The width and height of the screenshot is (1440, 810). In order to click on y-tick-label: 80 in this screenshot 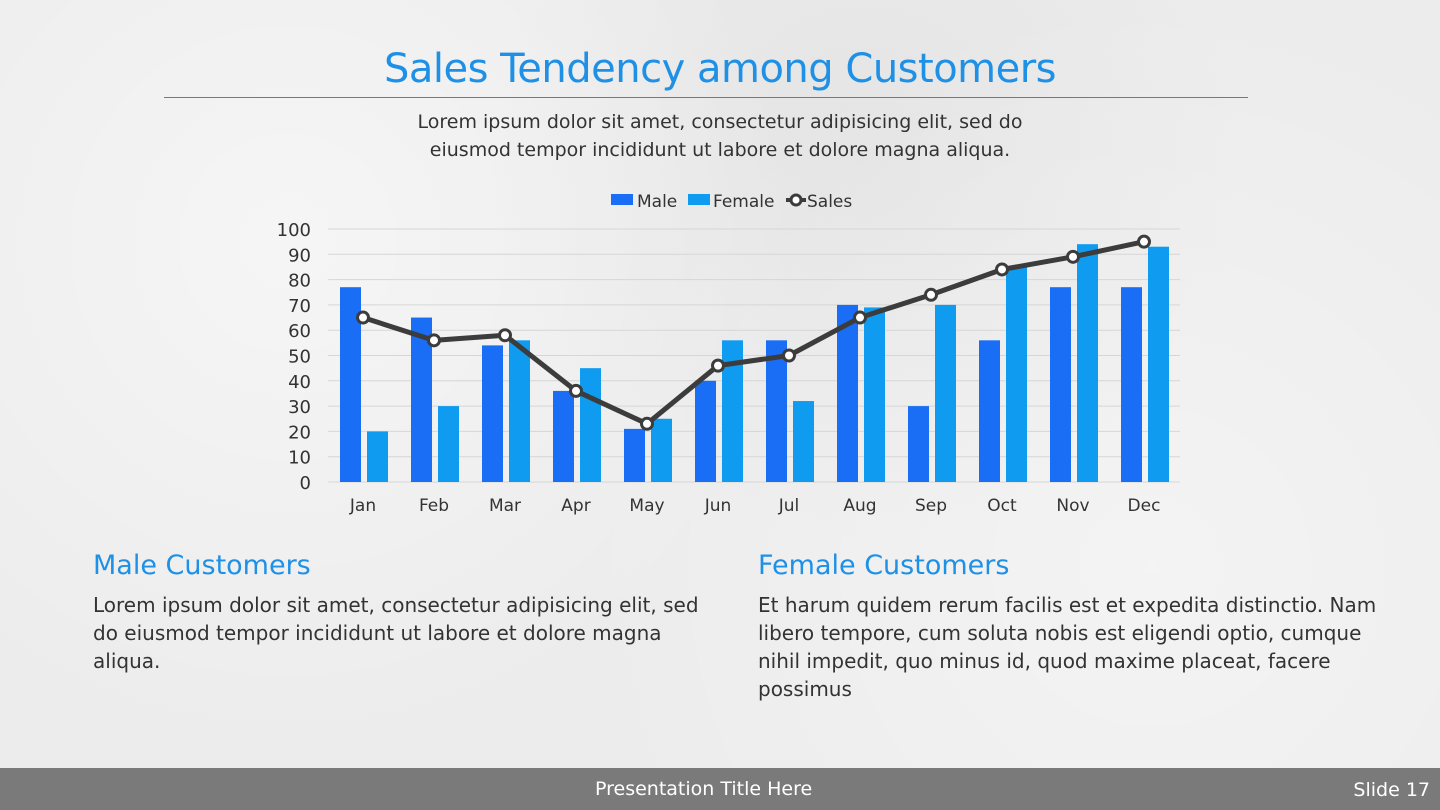, I will do `click(299, 281)`.